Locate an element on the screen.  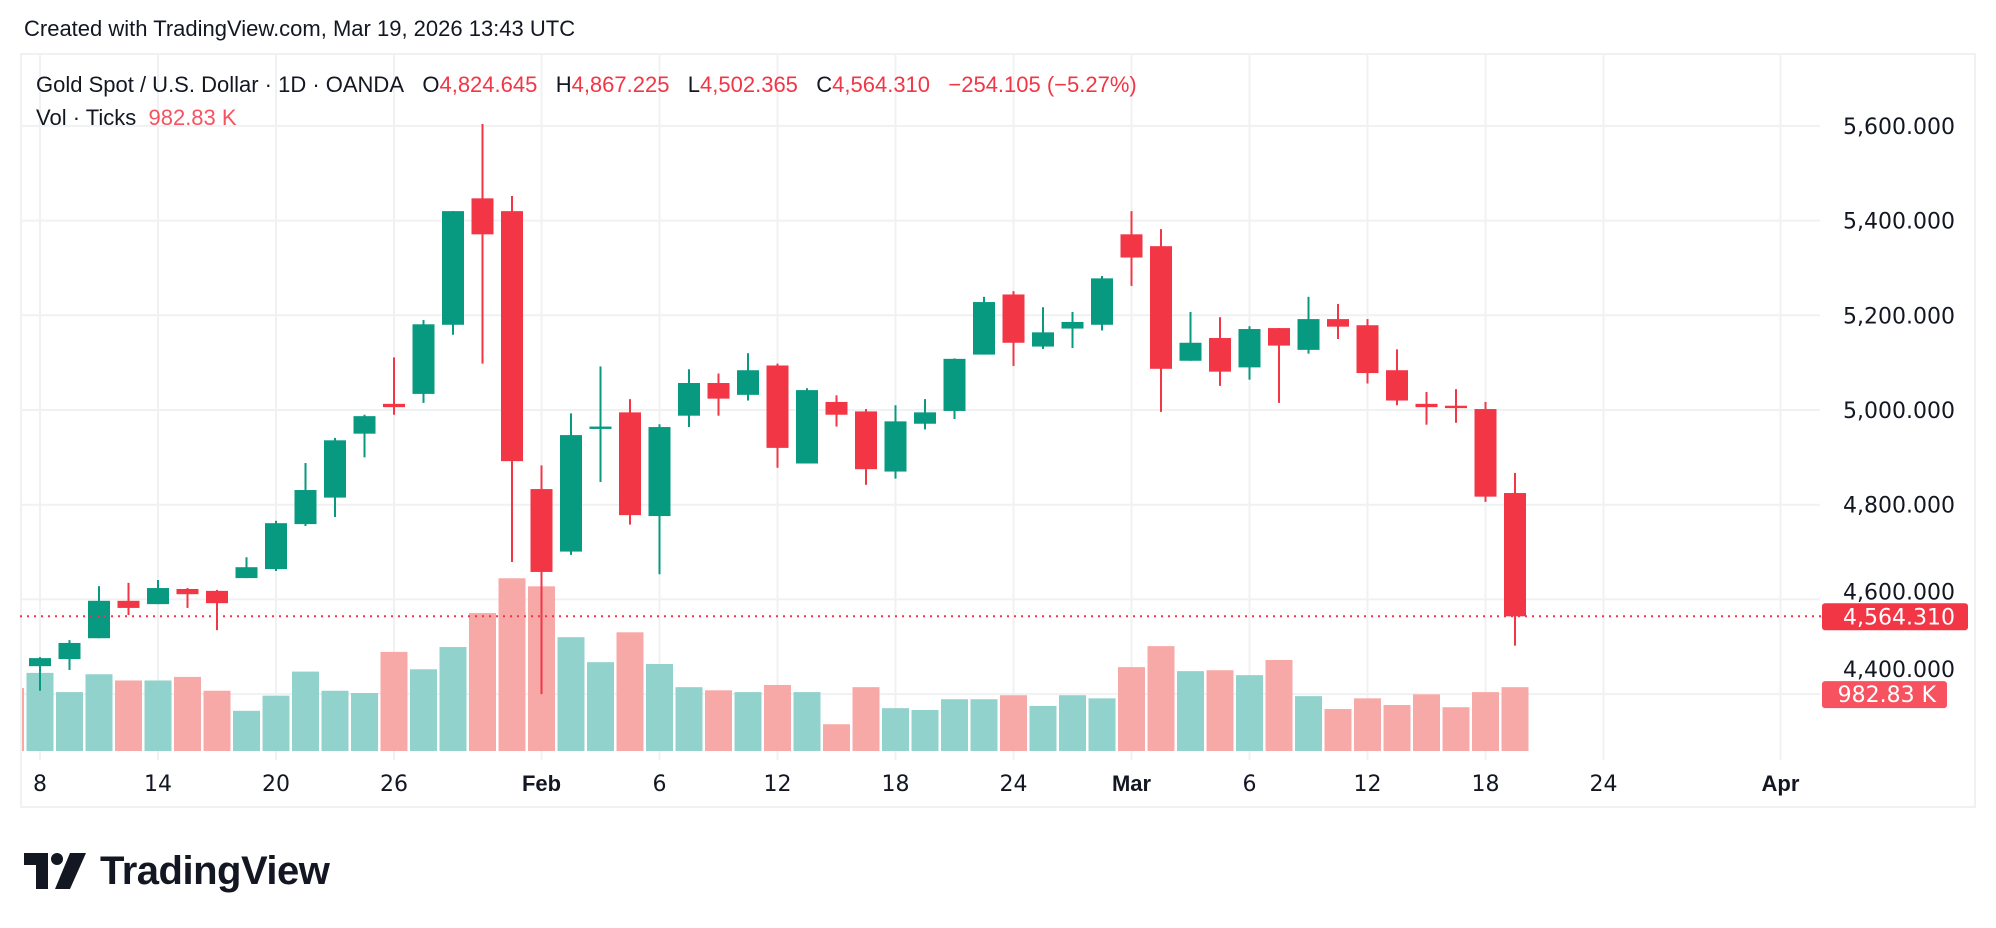
price-tick-label: 5,000.000 is located at coordinates (1899, 411).